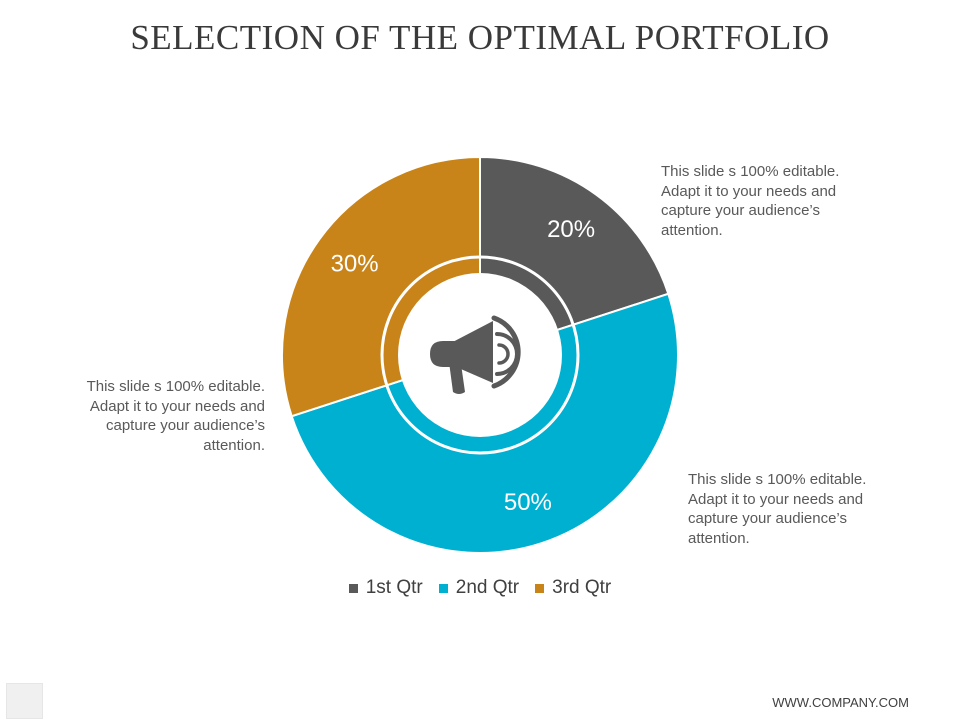  Describe the element at coordinates (571, 229) in the screenshot. I see `slice-label: 20%` at that location.